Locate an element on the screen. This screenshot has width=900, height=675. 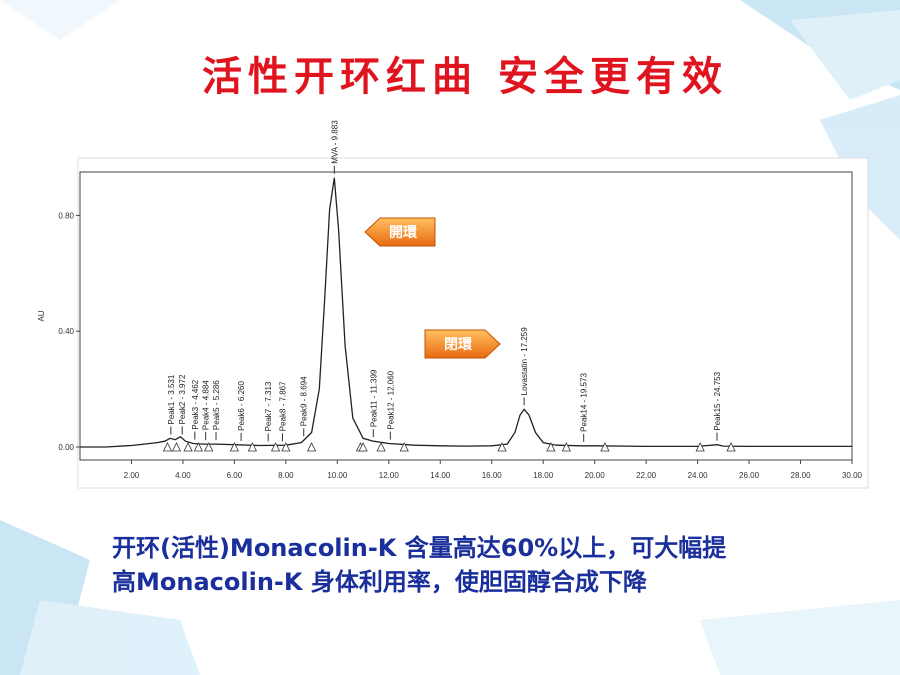
y-tick-label: 0.80 is located at coordinates (66, 215).